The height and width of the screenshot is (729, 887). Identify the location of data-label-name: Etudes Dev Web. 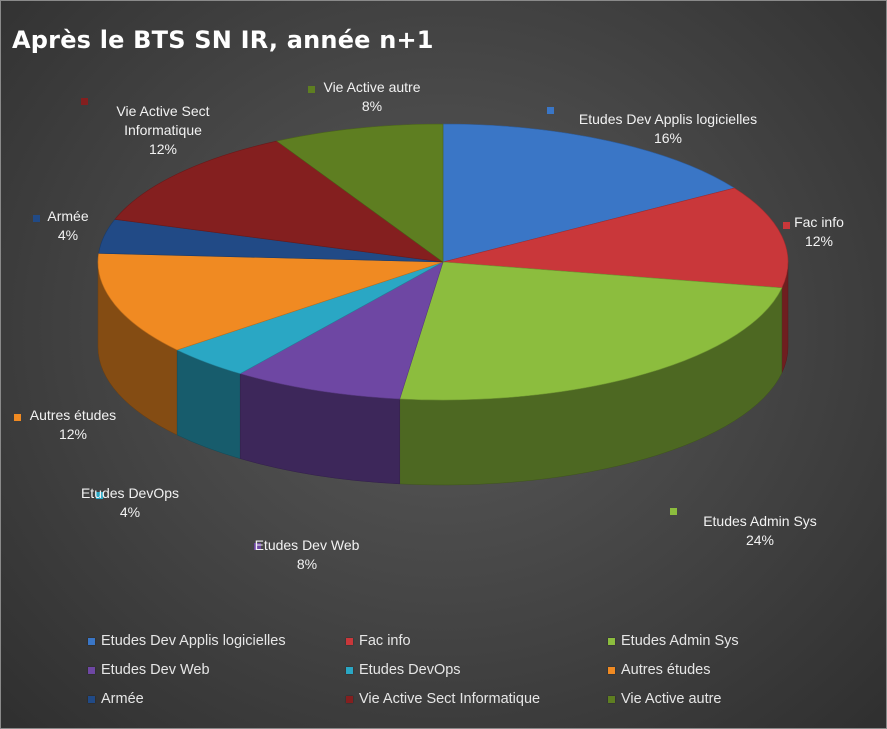
(307, 545).